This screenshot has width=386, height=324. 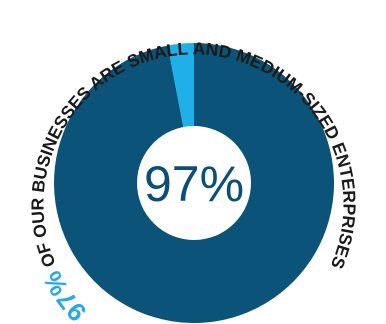 I want to click on headline-accent: 97%, so click(x=65, y=295).